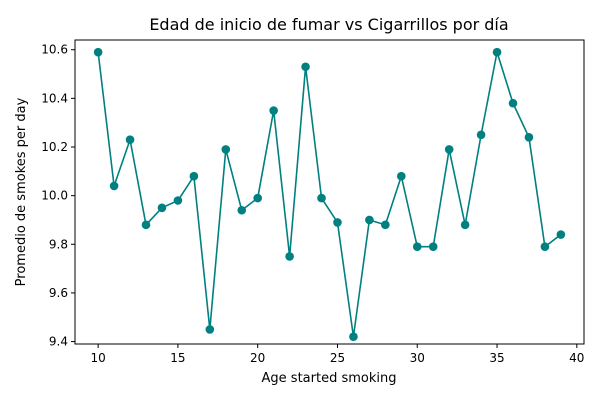  Describe the element at coordinates (417, 358) in the screenshot. I see `x-tick-label: 30` at that location.